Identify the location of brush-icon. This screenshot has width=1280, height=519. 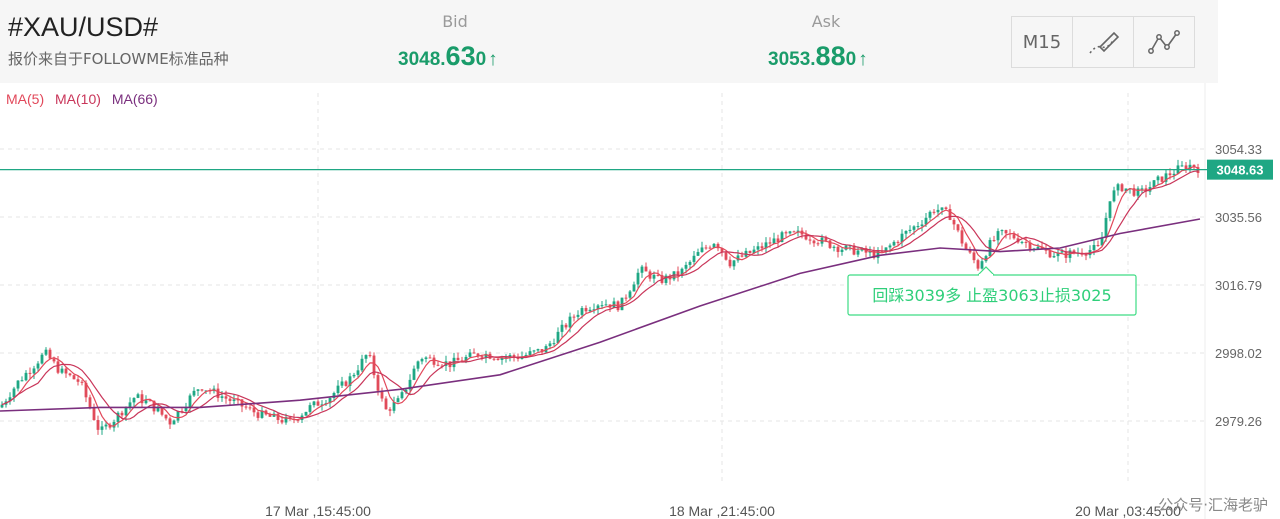
(1103, 42).